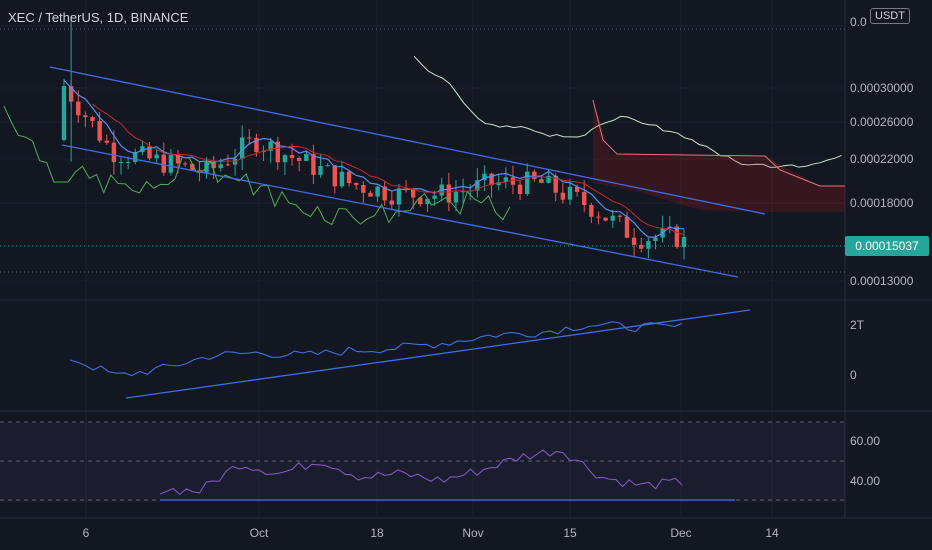  I want to click on price-axis-label: 0.00022000, so click(882, 159).